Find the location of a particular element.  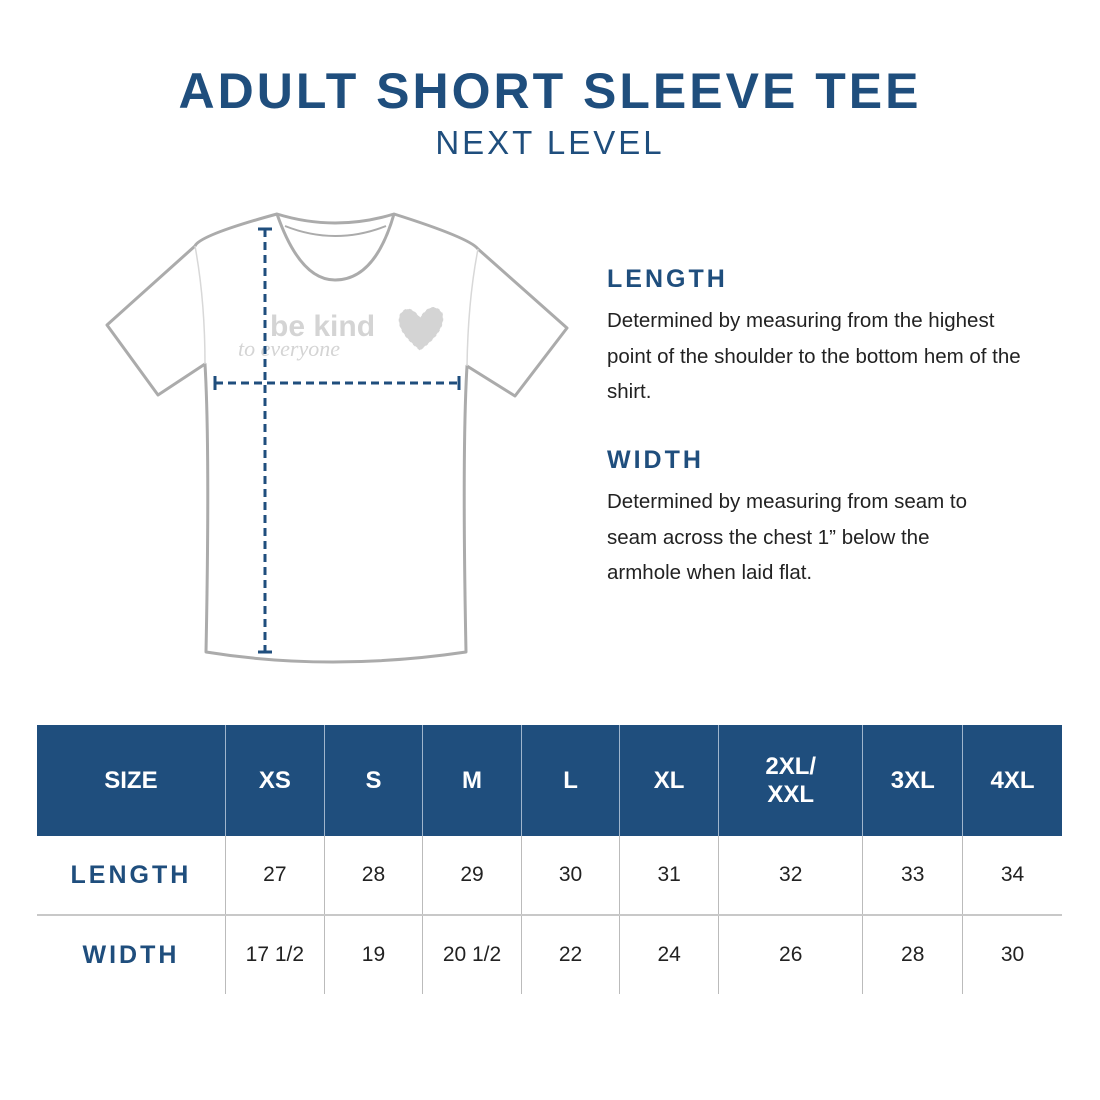

length-heading: LENGTH is located at coordinates (667, 279).